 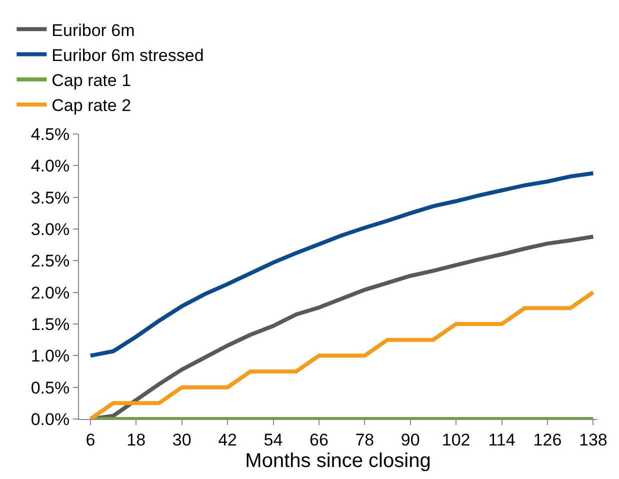 What do you see at coordinates (547, 440) in the screenshot?
I see `x-tick-label: 126` at bounding box center [547, 440].